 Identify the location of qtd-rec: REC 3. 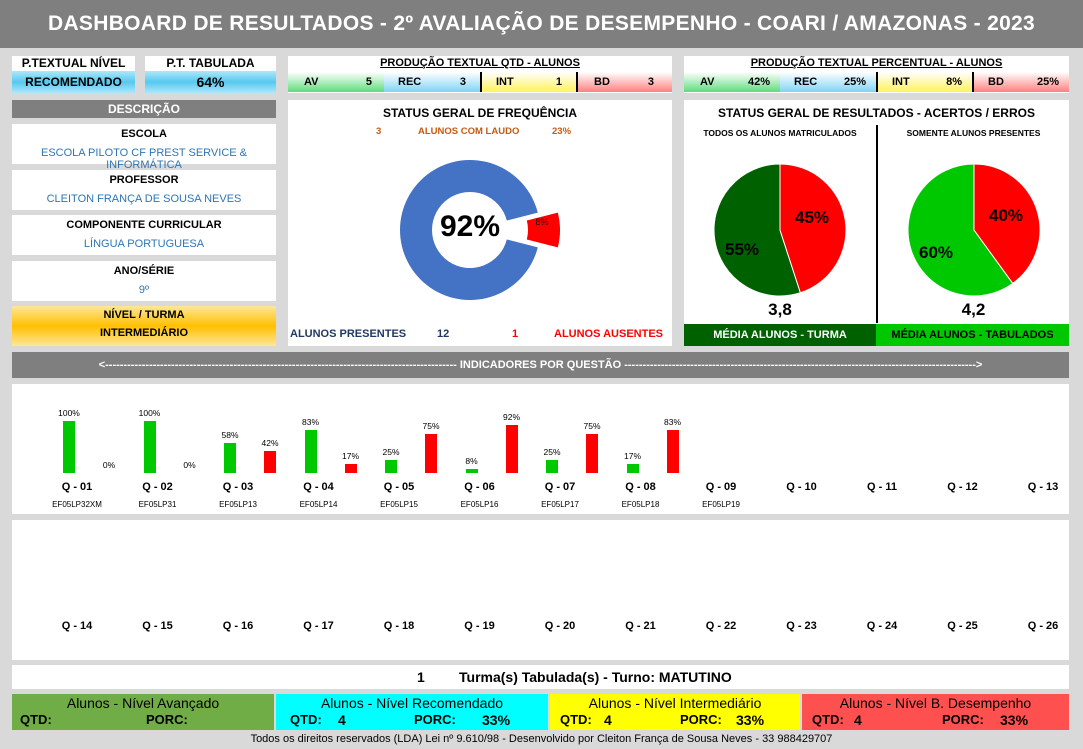
(432, 82).